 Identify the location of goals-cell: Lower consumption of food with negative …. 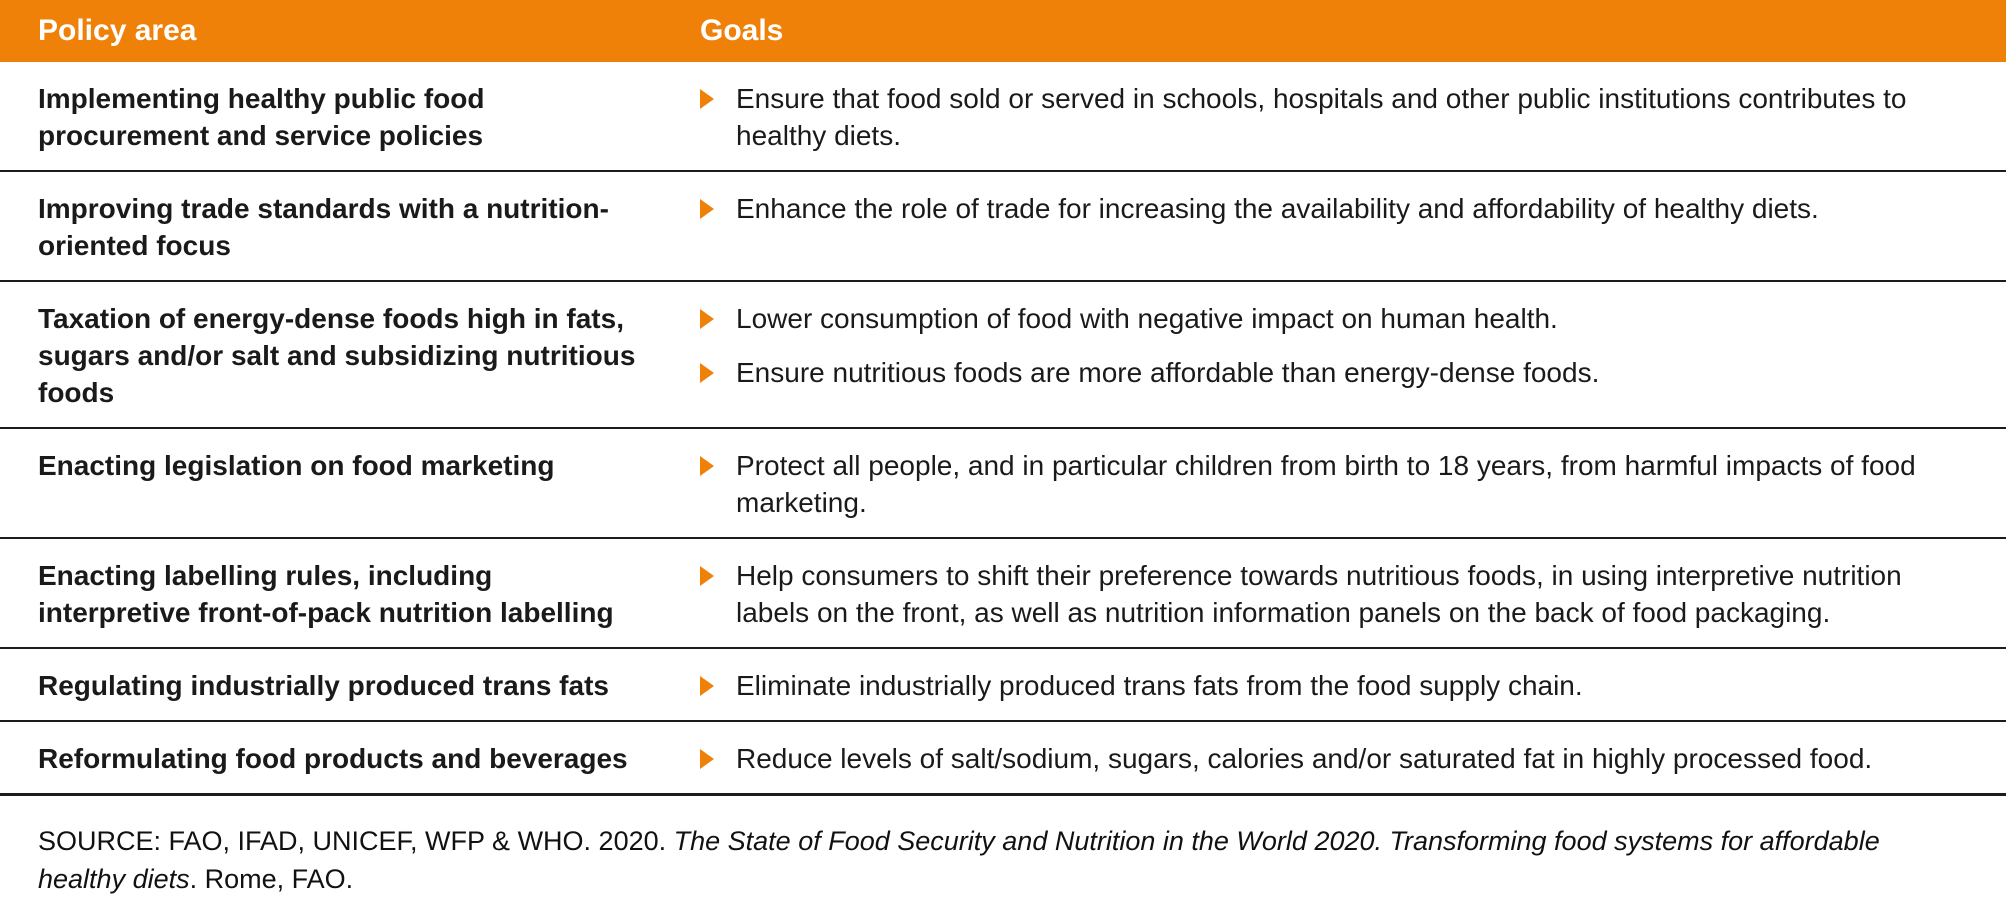
(1339, 355).